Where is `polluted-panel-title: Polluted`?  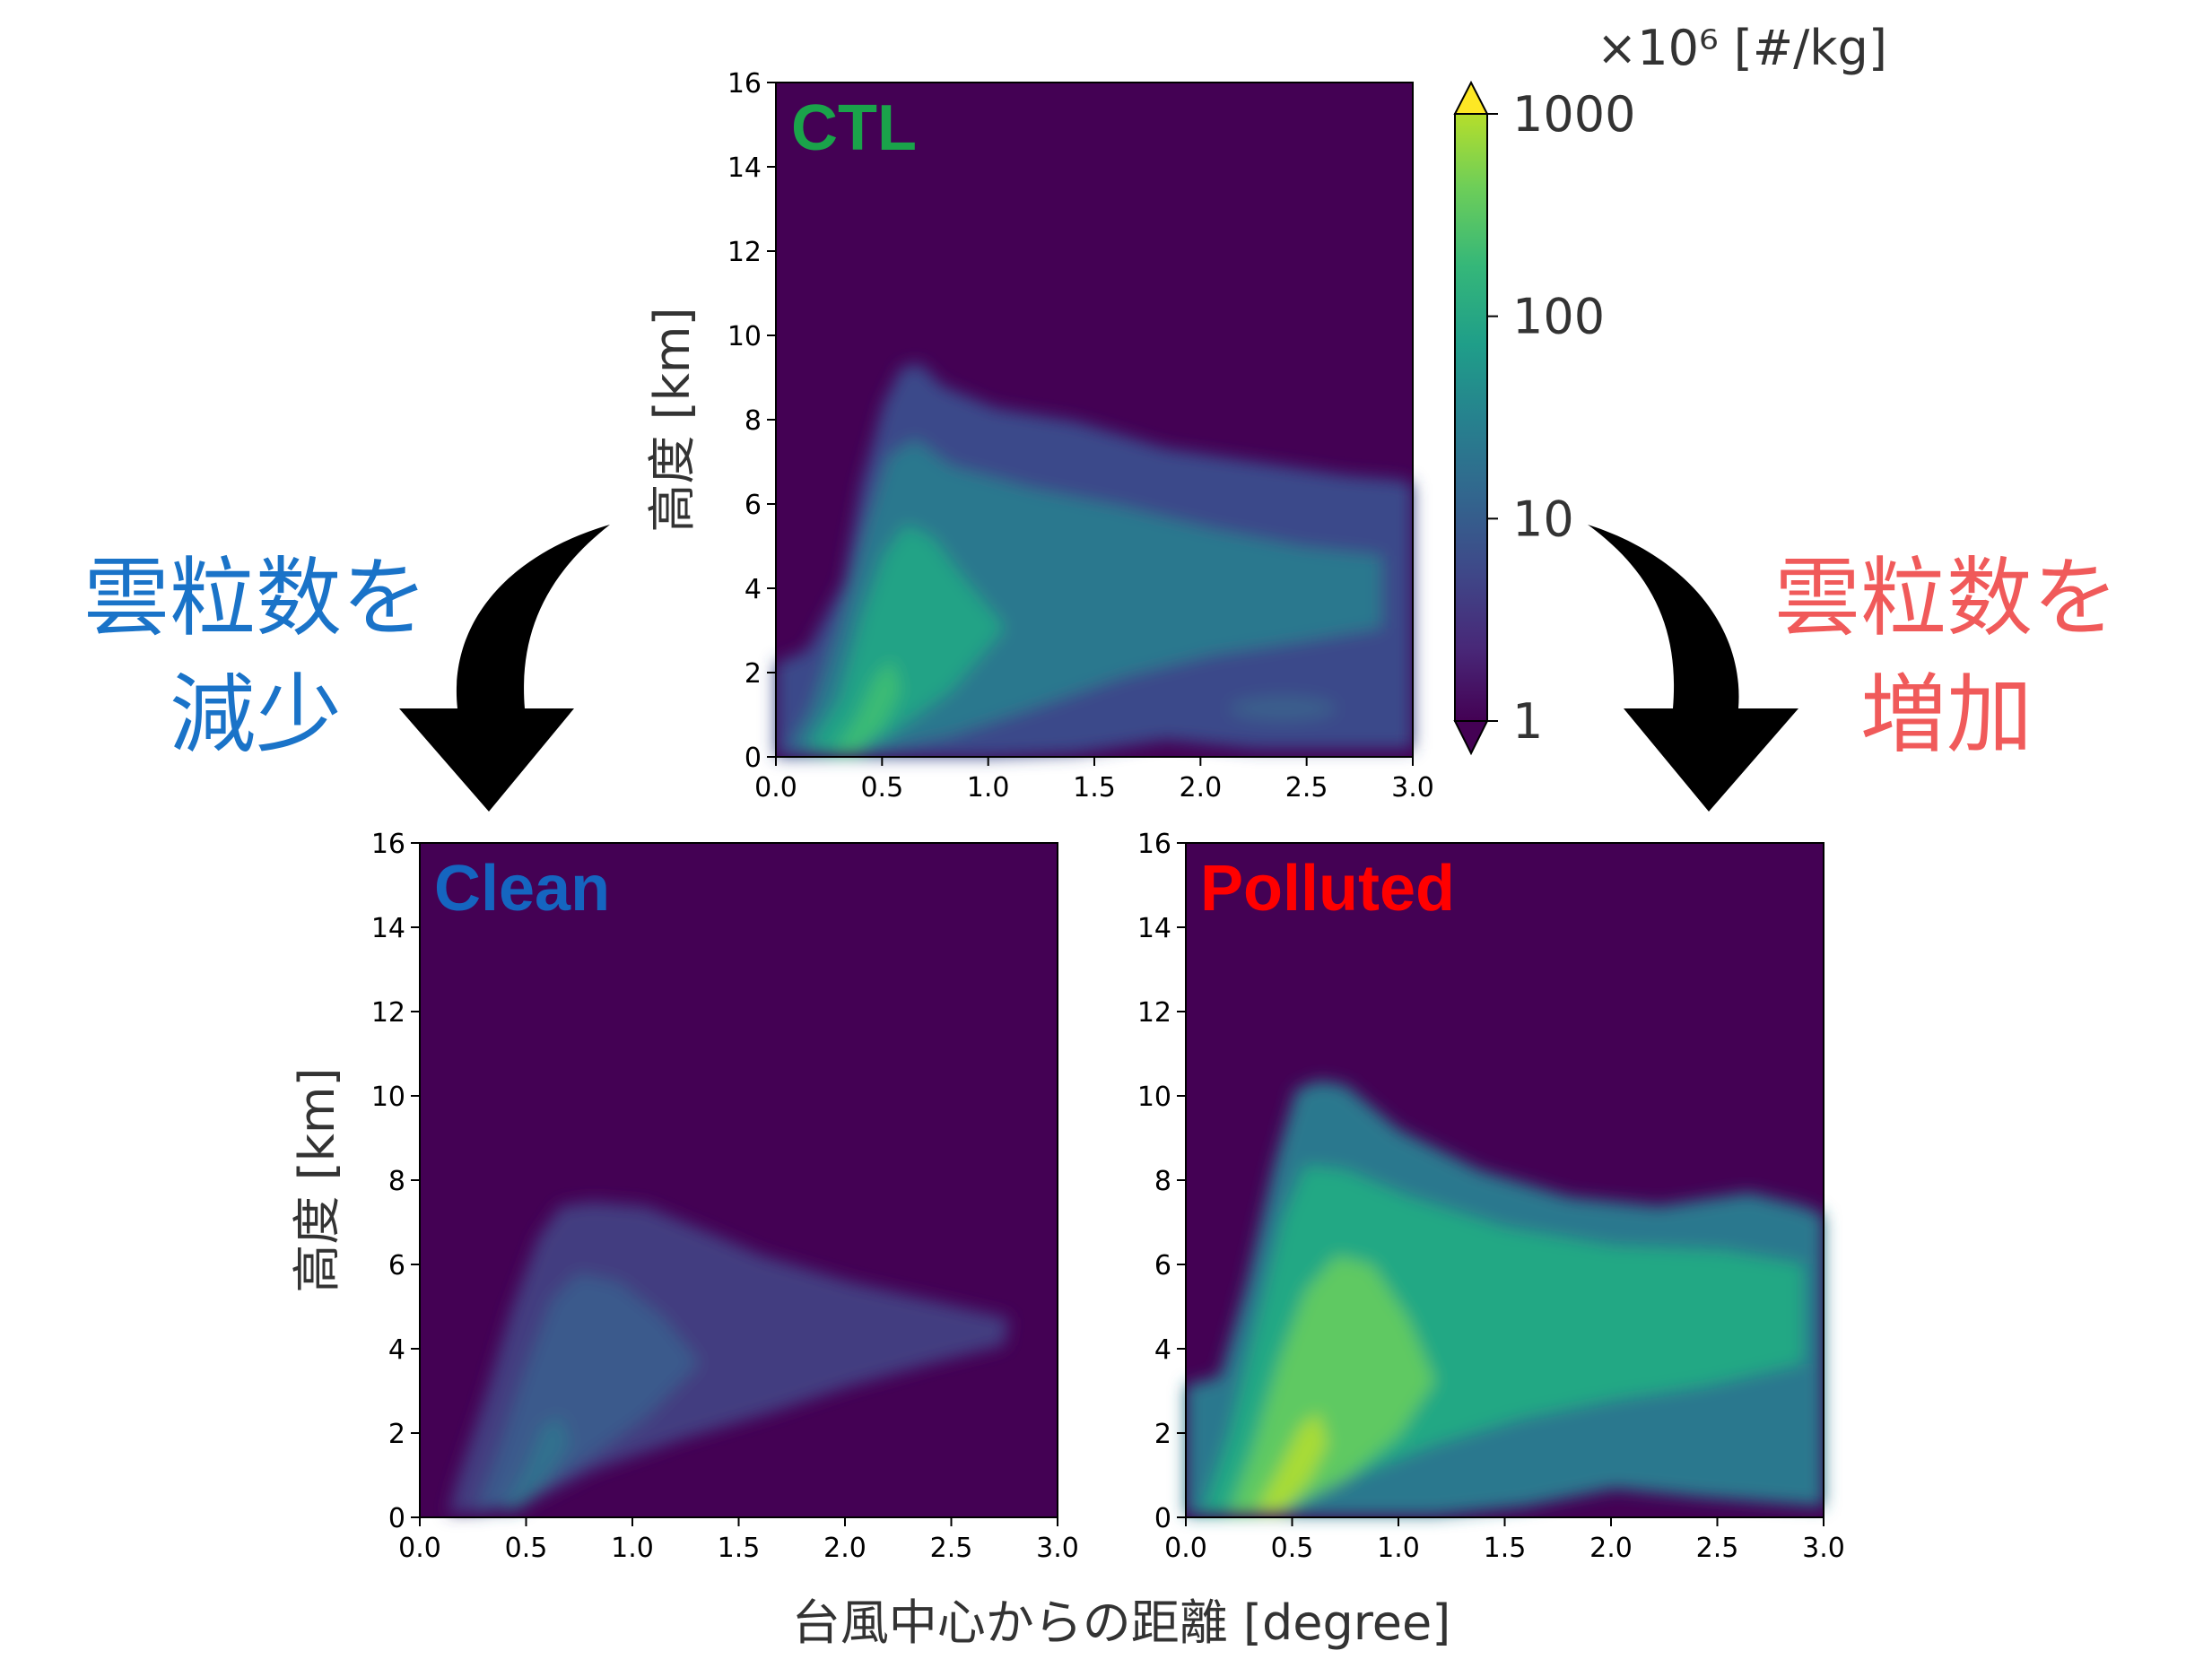
polluted-panel-title: Polluted is located at coordinates (1327, 889).